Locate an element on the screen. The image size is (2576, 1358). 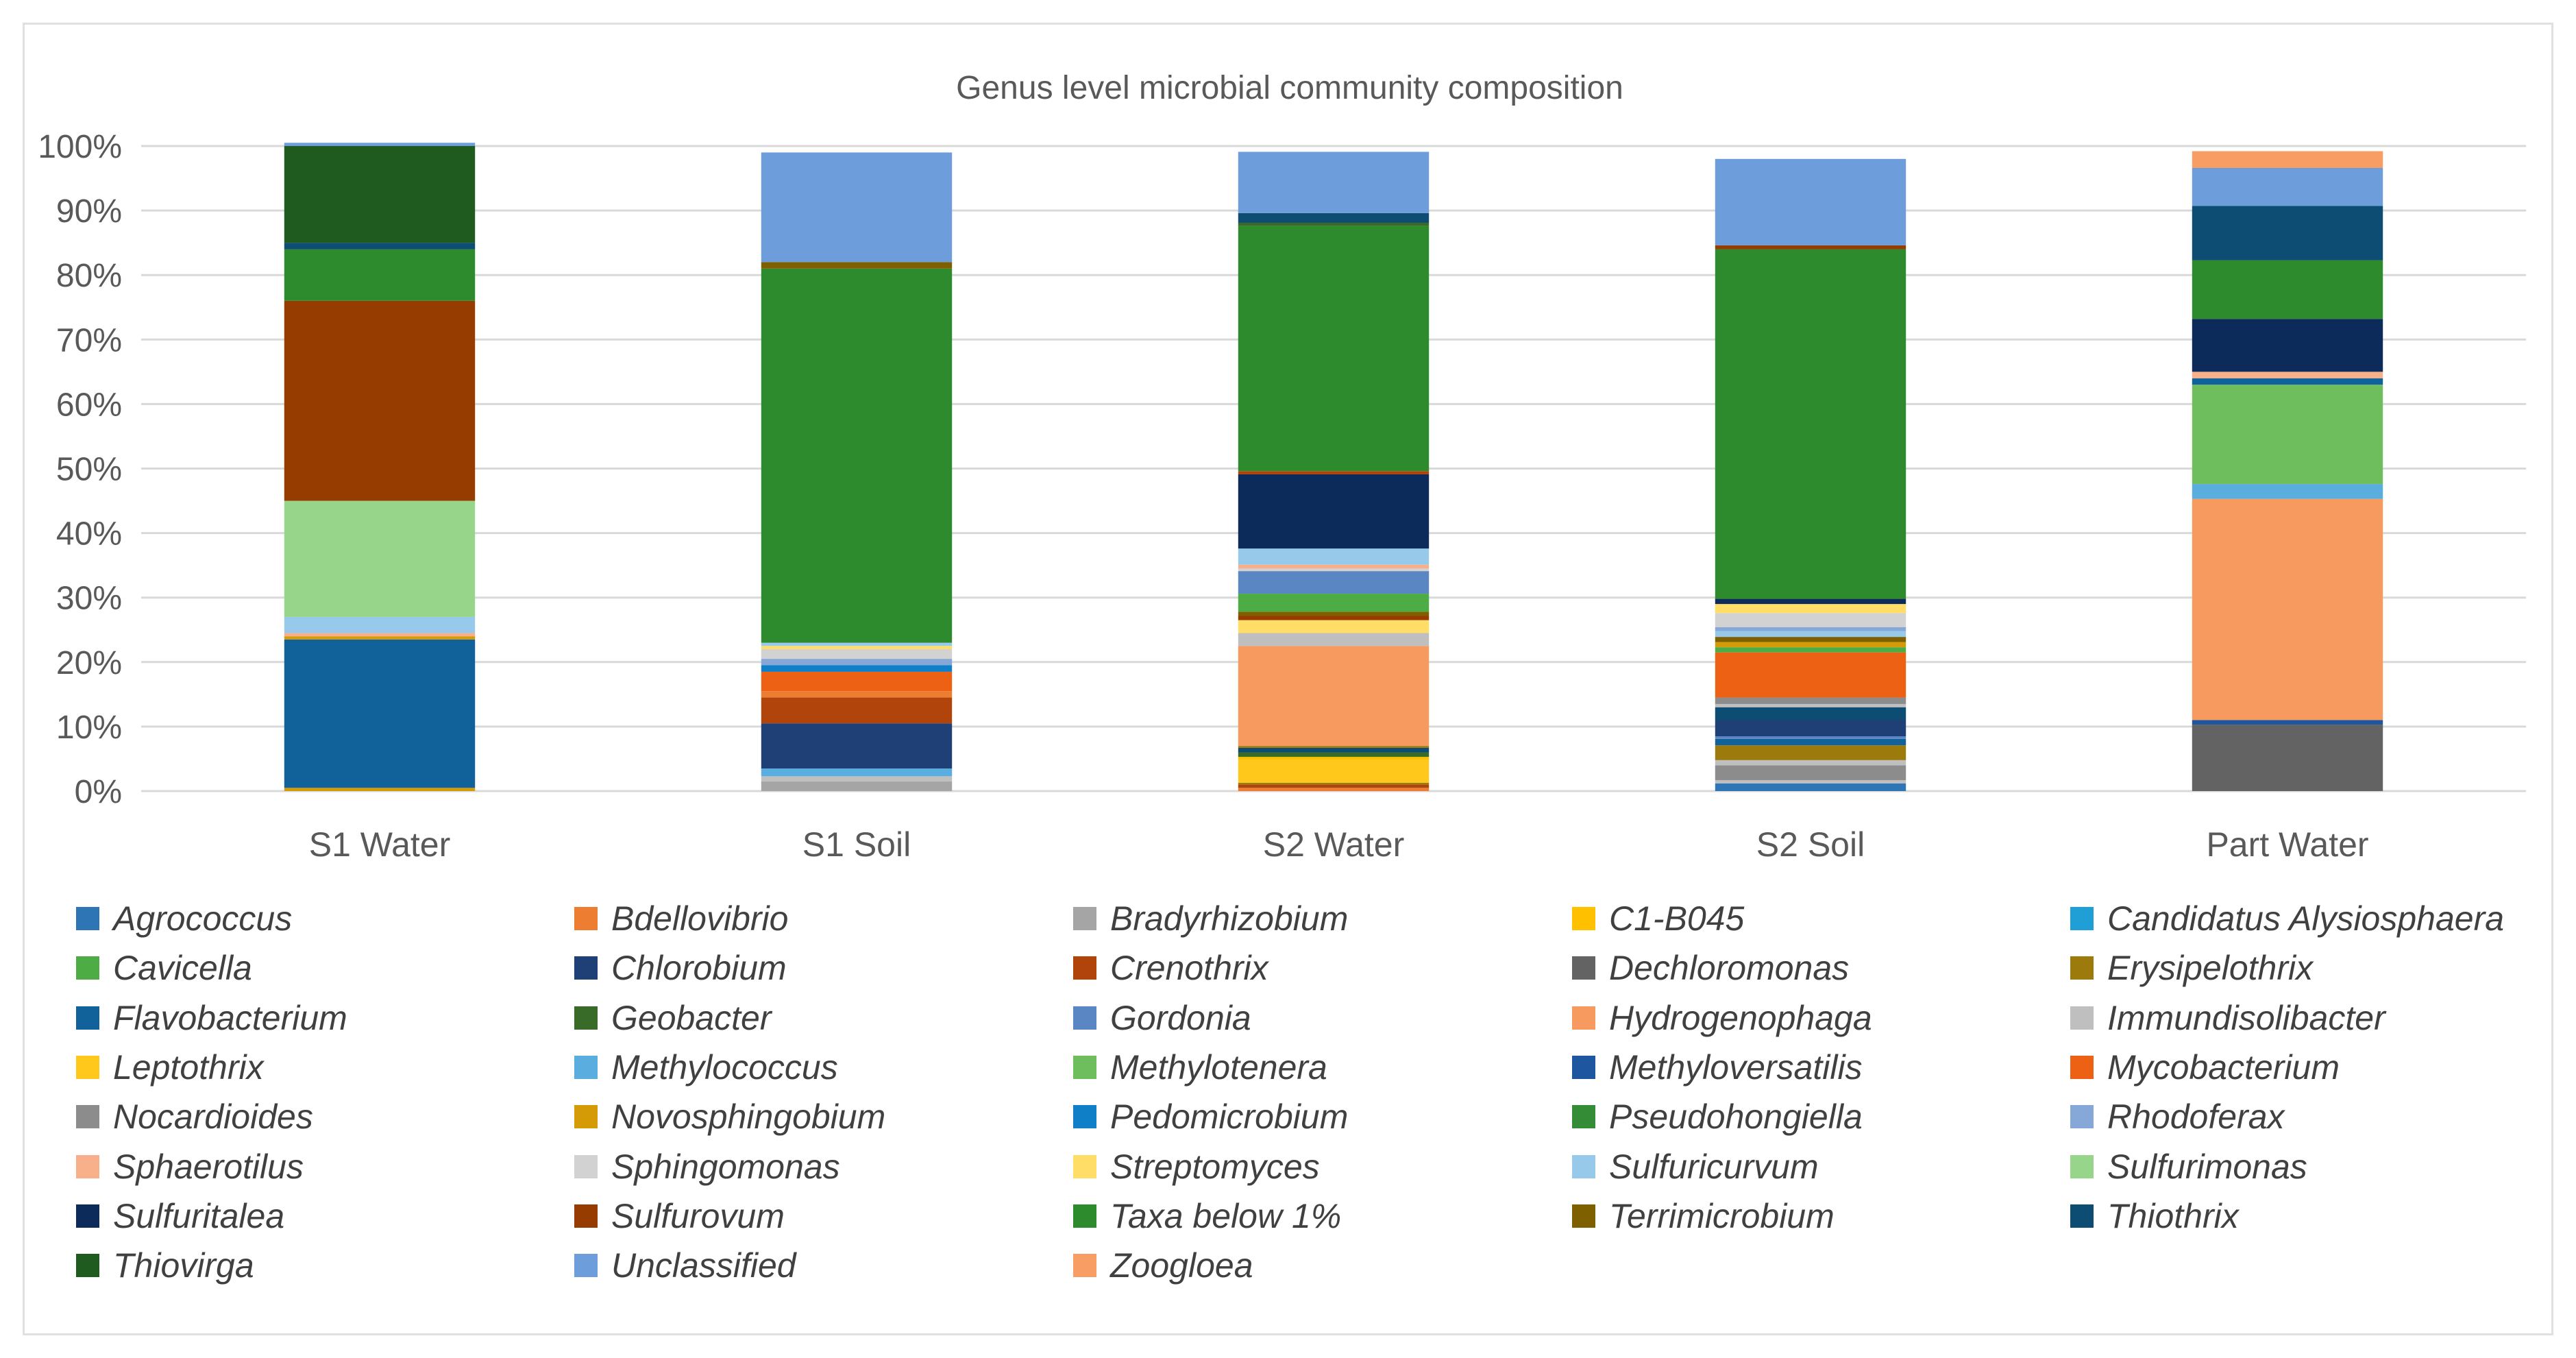
legend-item: Pedomicrobium is located at coordinates (1211, 1116).